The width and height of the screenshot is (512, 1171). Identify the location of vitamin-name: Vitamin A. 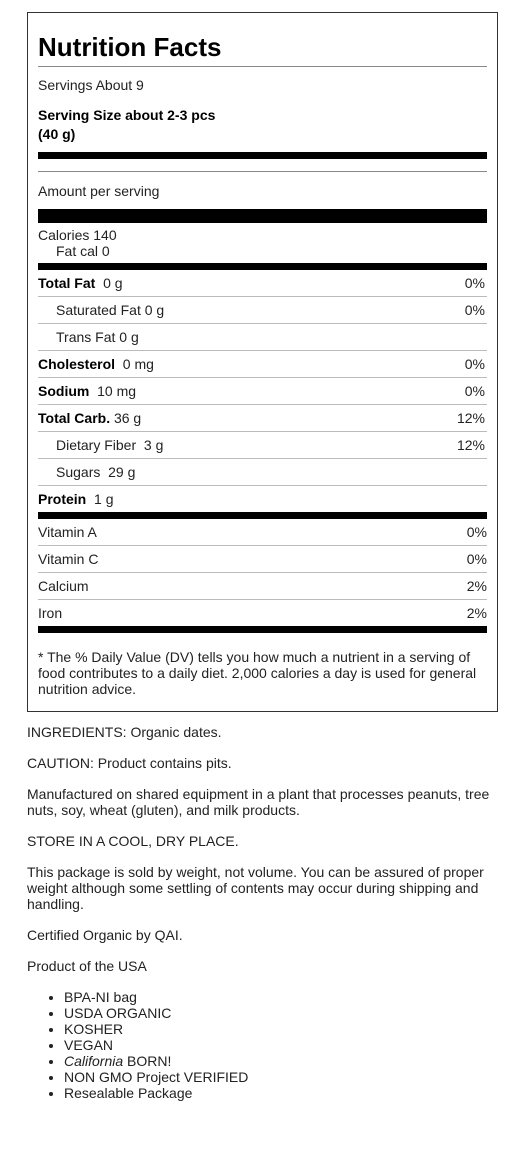
(67, 532).